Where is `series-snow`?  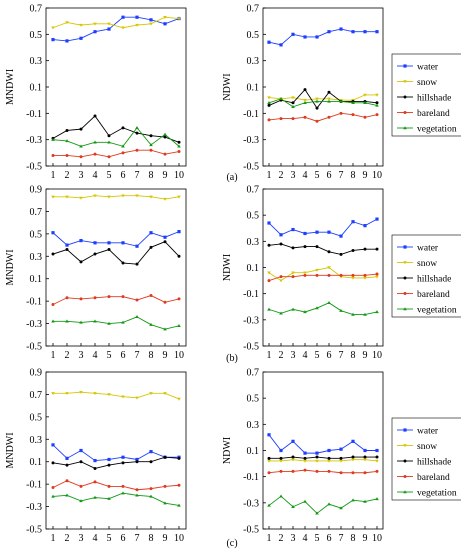
series-snow is located at coordinates (323, 274).